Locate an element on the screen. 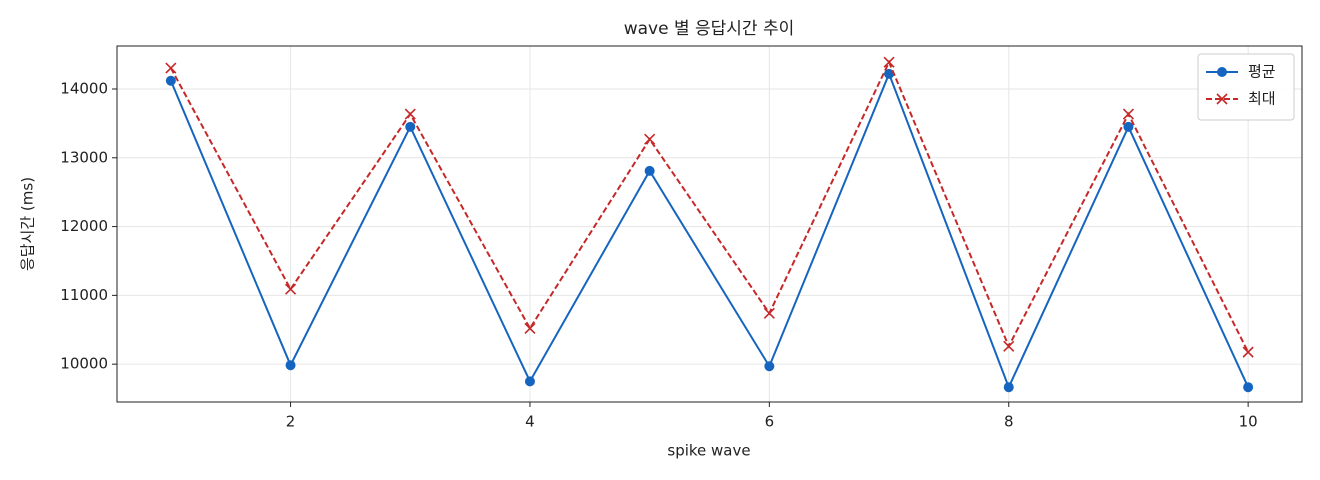 This screenshot has width=1320, height=480. legend-box is located at coordinates (1246, 87).